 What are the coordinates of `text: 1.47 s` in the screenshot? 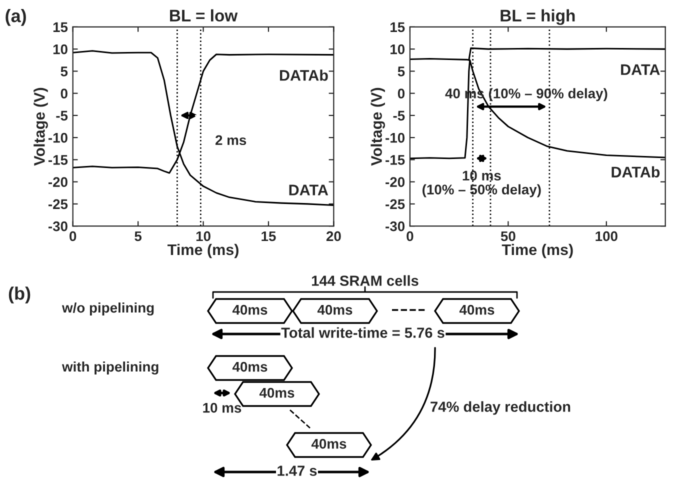 It's located at (297, 471).